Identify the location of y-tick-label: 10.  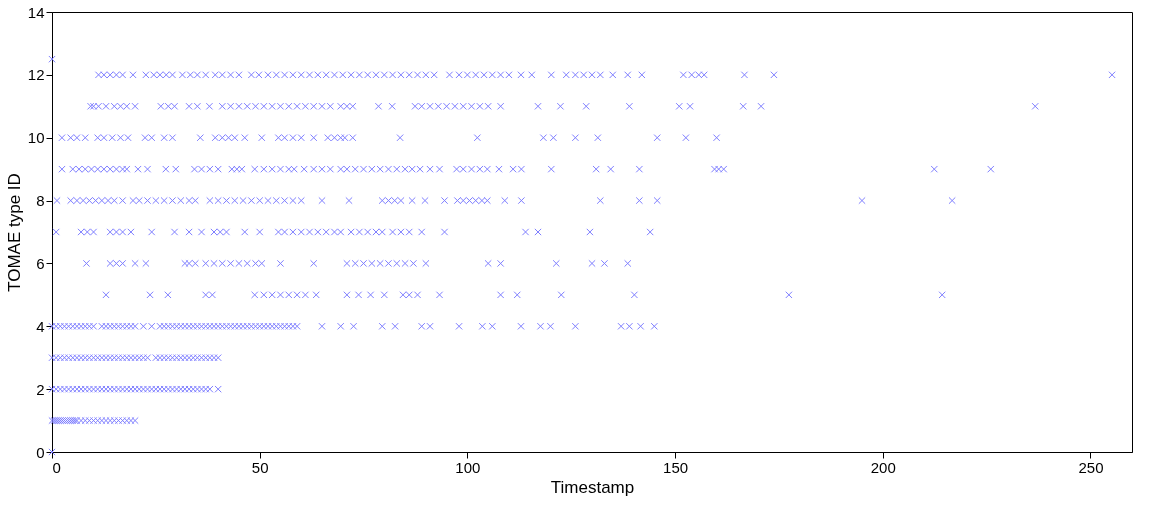
(36, 138).